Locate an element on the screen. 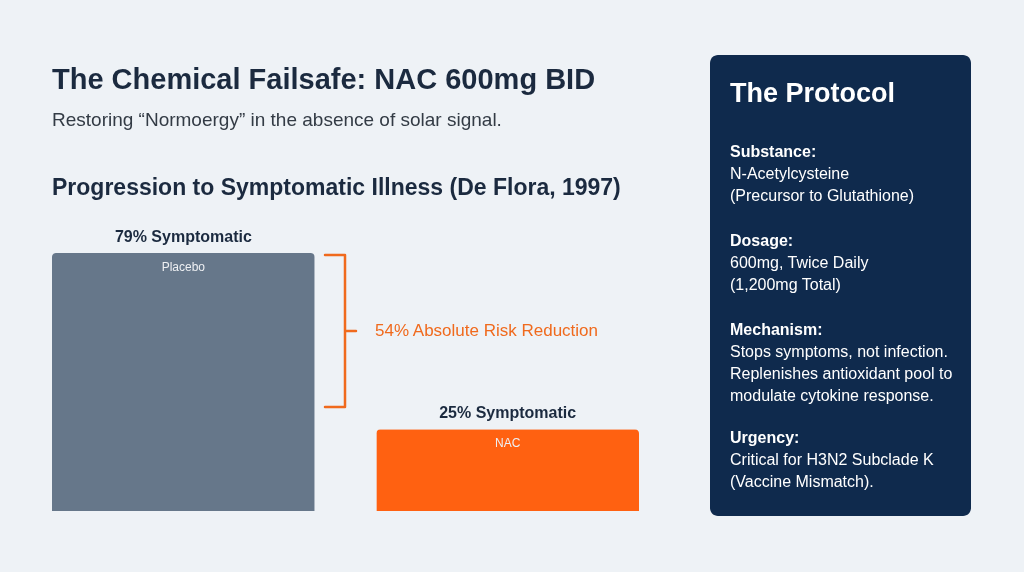 The image size is (1024, 572). text: (1,200mg Total) is located at coordinates (785, 284).